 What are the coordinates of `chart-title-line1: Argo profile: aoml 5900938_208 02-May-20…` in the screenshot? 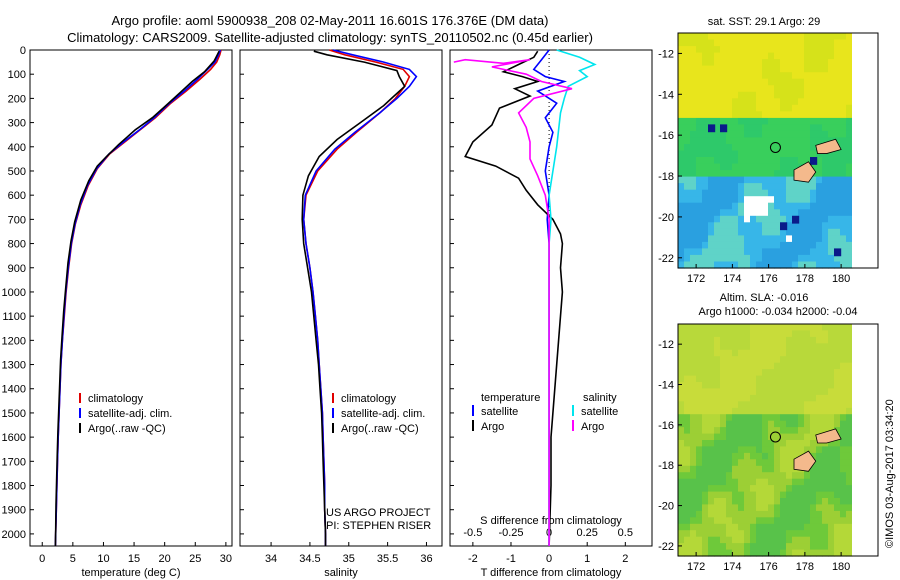 It's located at (330, 20).